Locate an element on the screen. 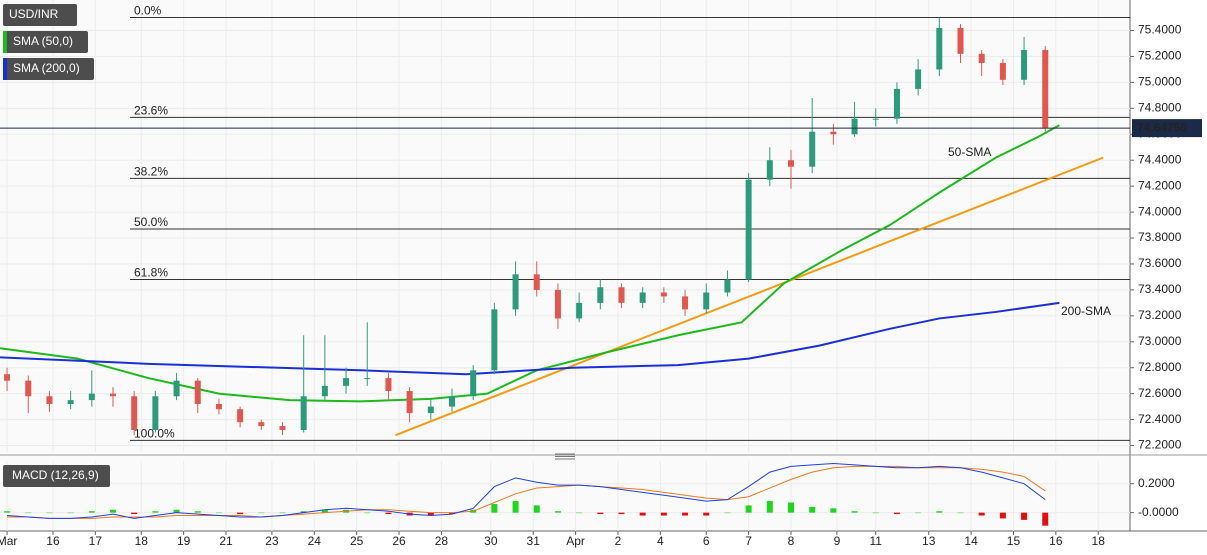 This screenshot has width=1207, height=555. y-tick-label: 74.8000 is located at coordinates (1160, 108).